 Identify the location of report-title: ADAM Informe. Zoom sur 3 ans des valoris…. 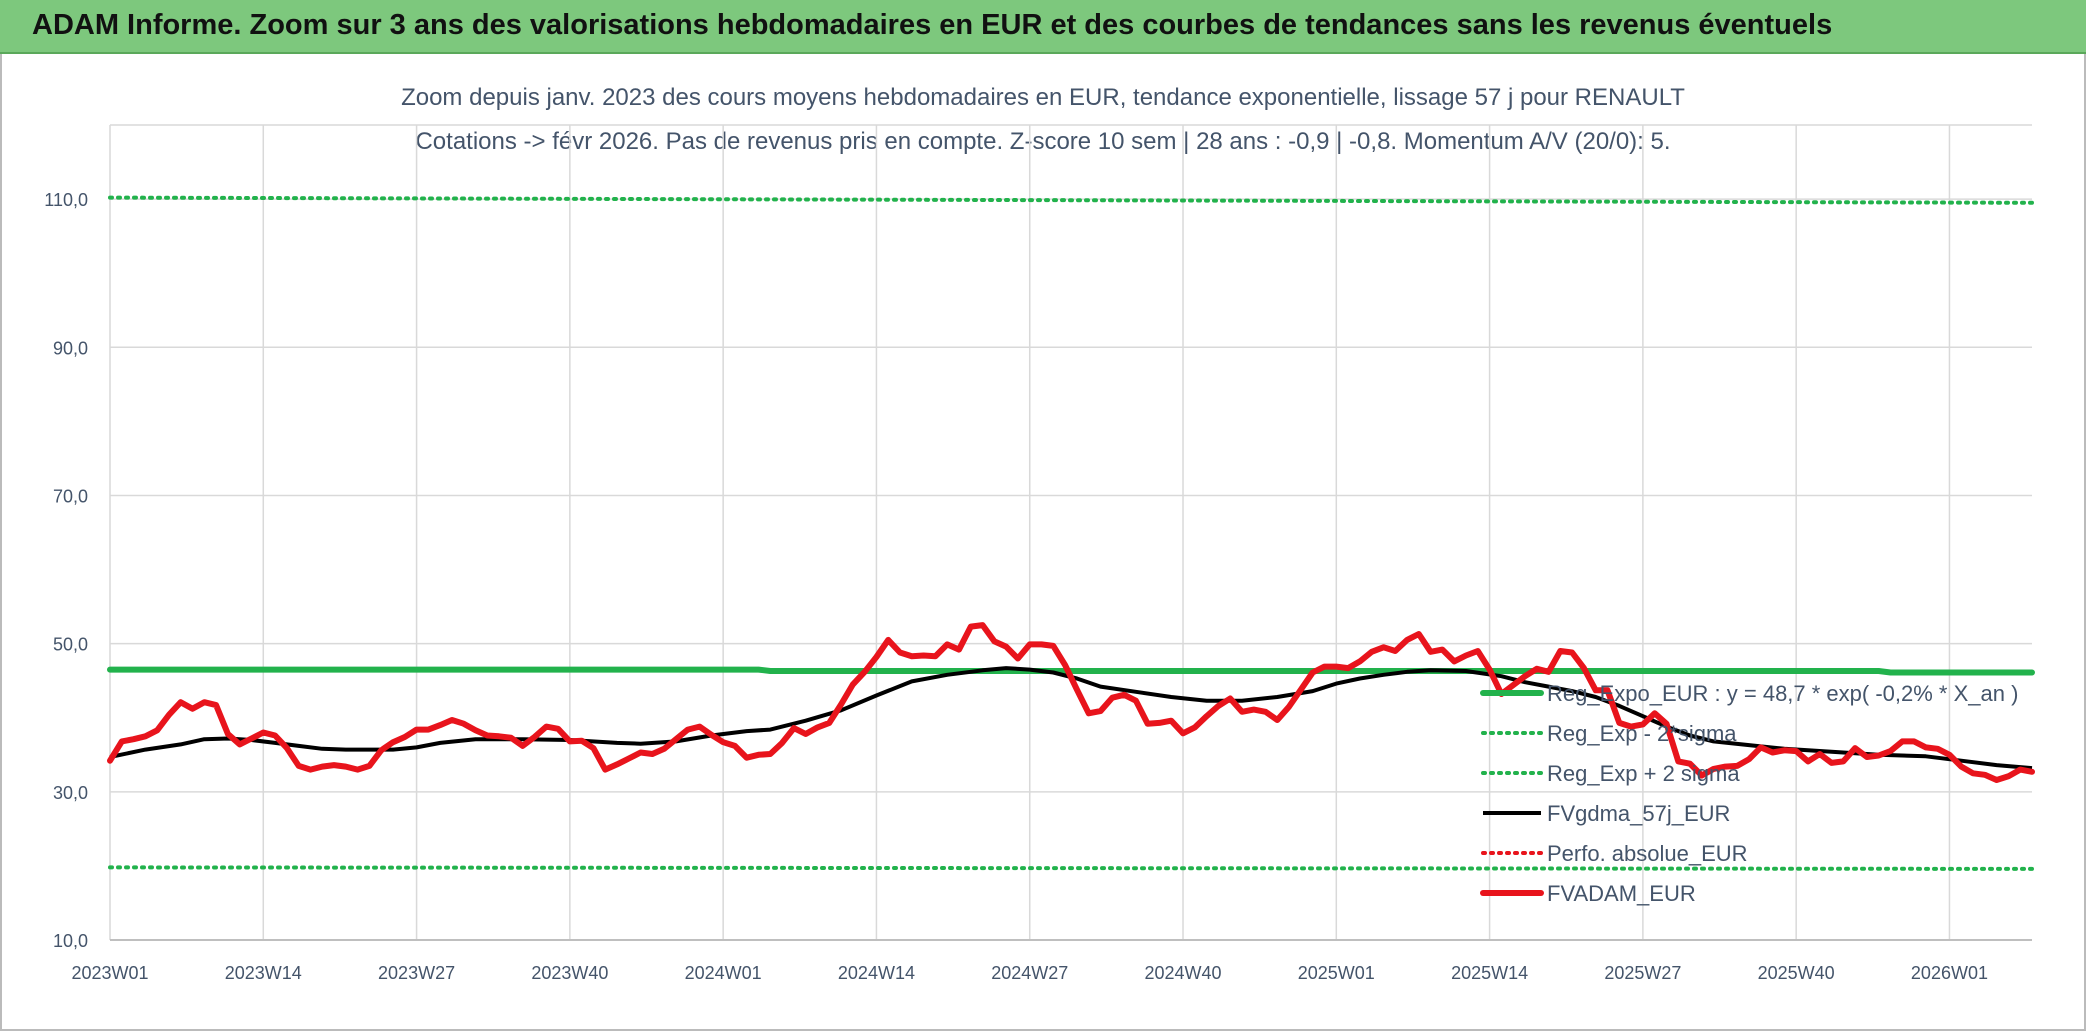
(932, 25).